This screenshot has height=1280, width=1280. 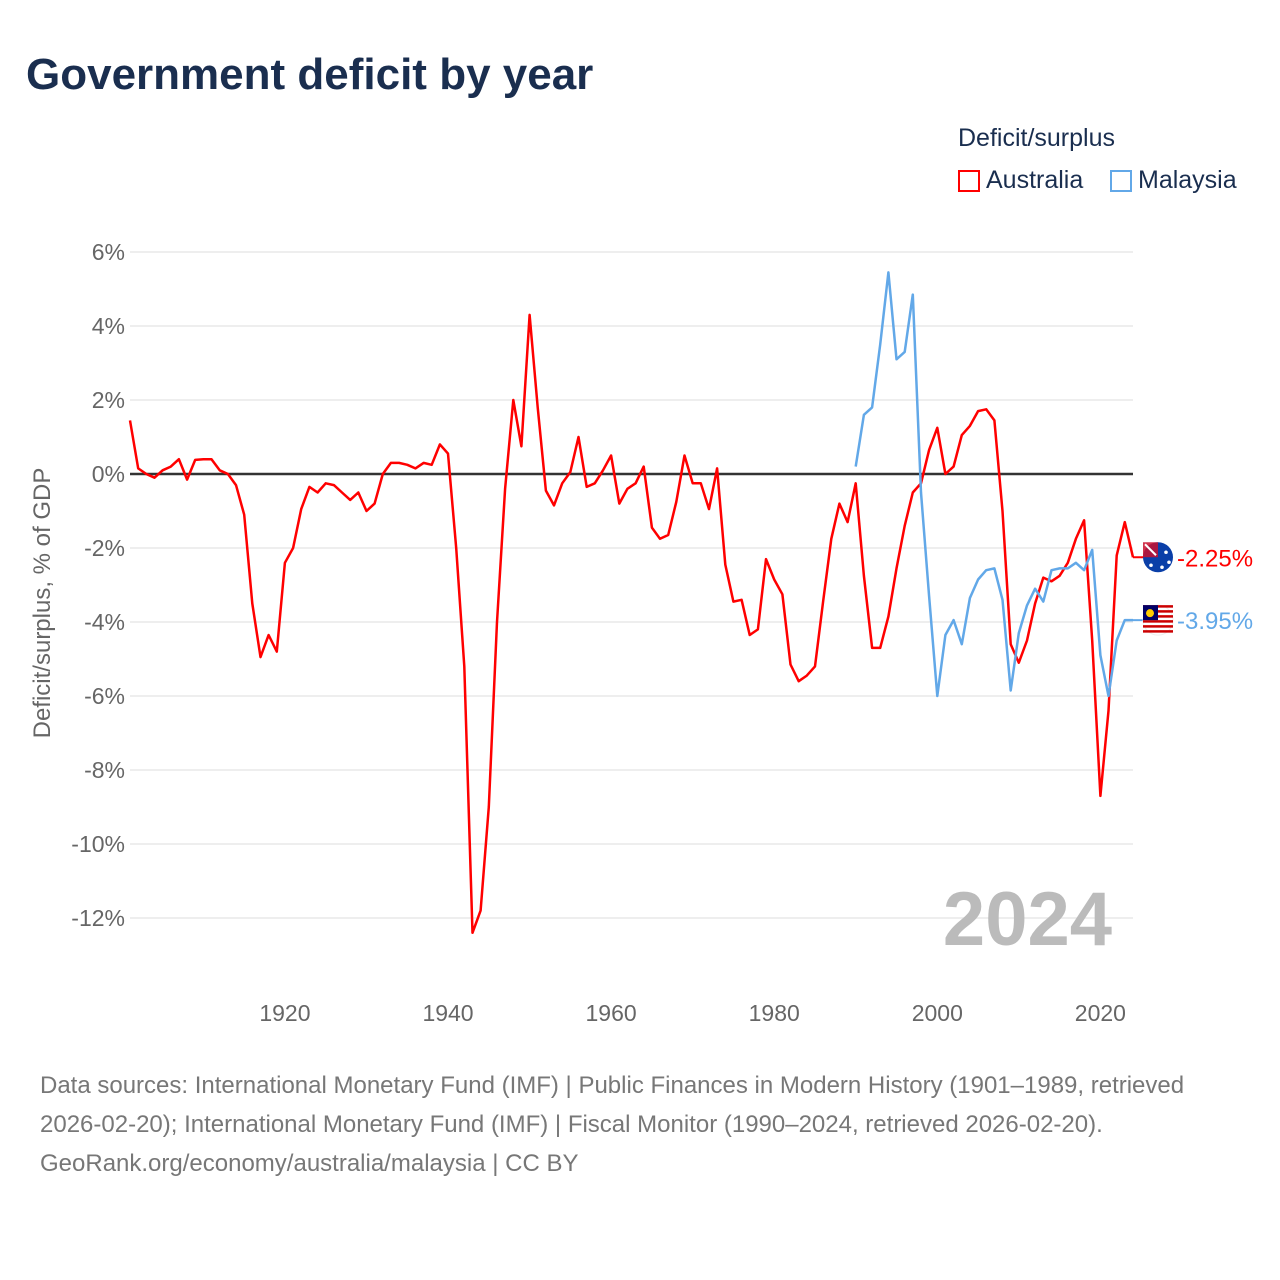 What do you see at coordinates (1158, 557) in the screenshot?
I see `flag-icon-australia` at bounding box center [1158, 557].